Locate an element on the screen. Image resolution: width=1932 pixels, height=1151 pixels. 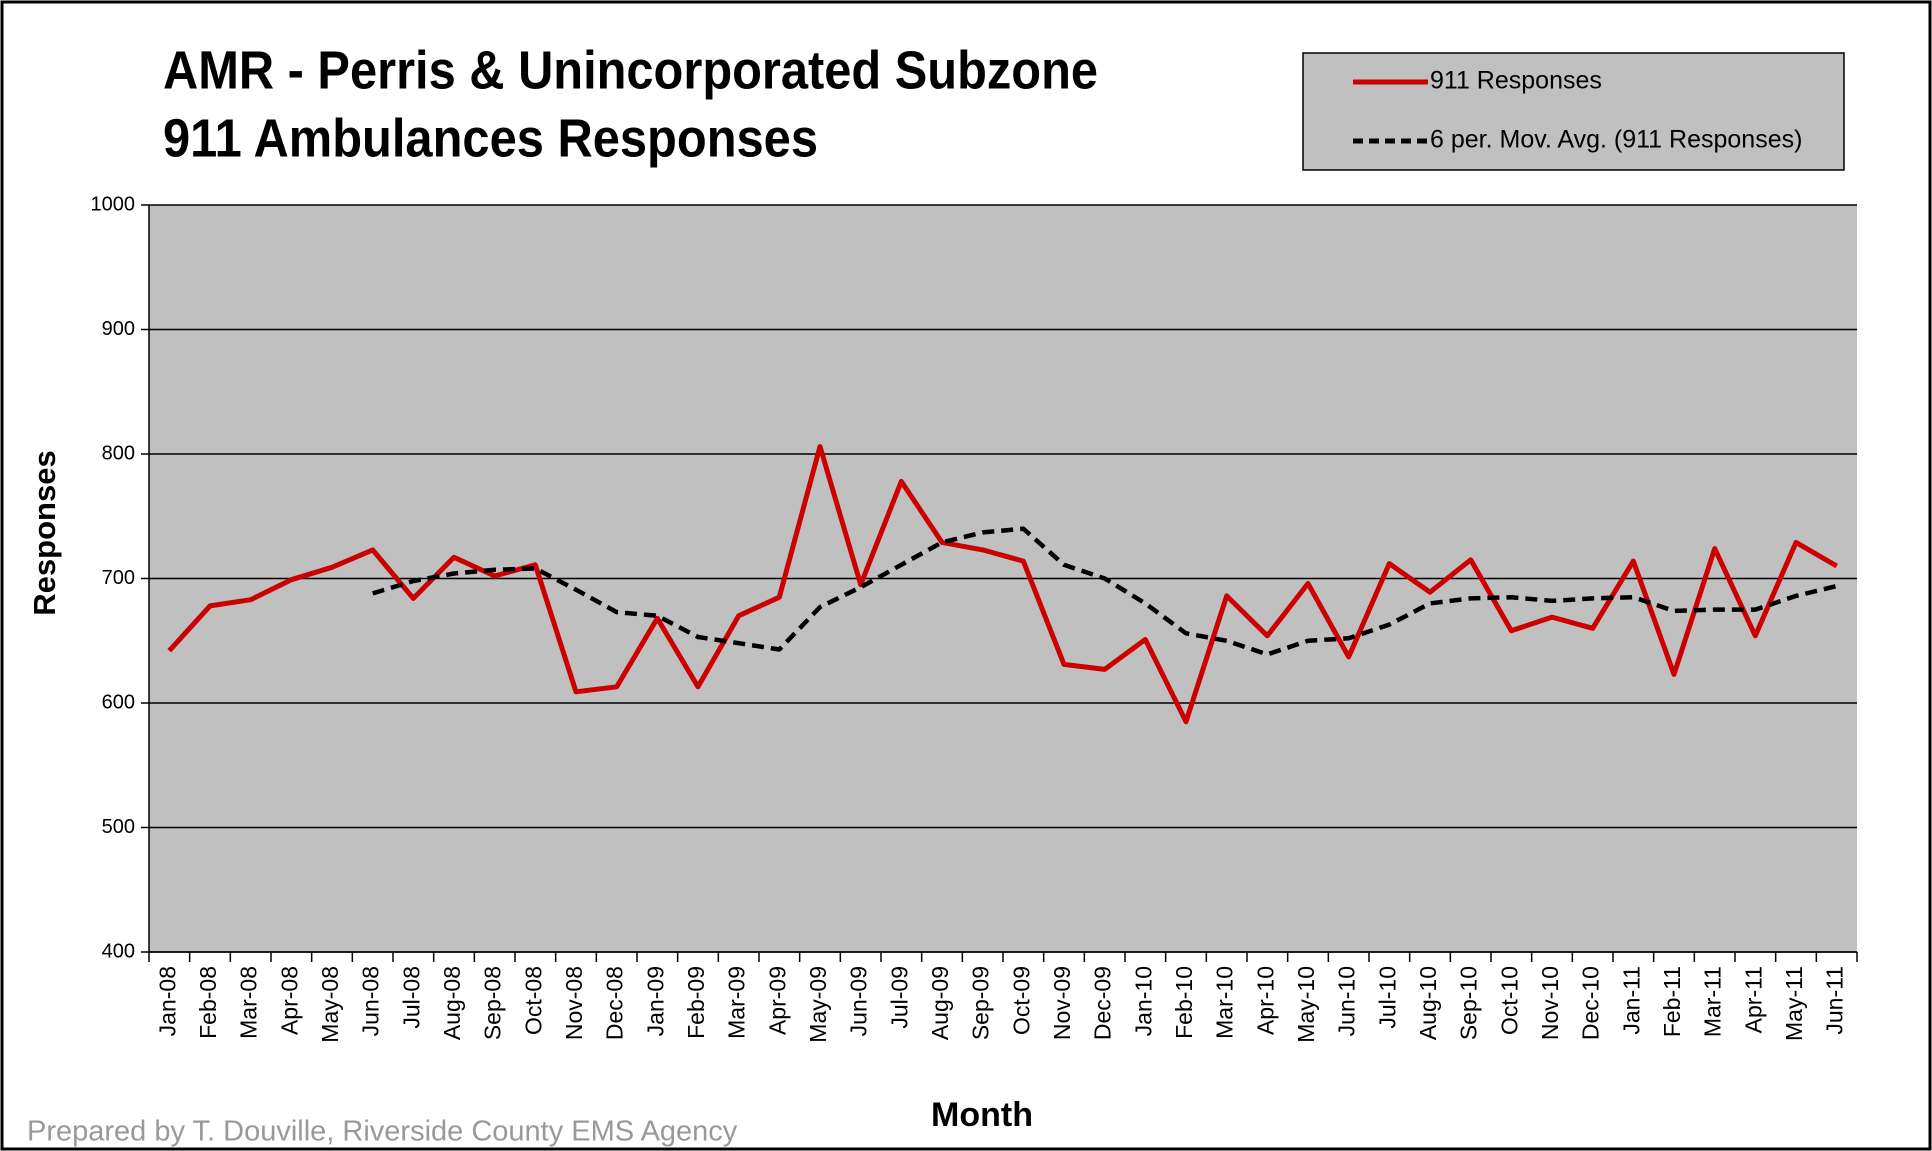
y-tick-label: 500 is located at coordinates (118, 827).